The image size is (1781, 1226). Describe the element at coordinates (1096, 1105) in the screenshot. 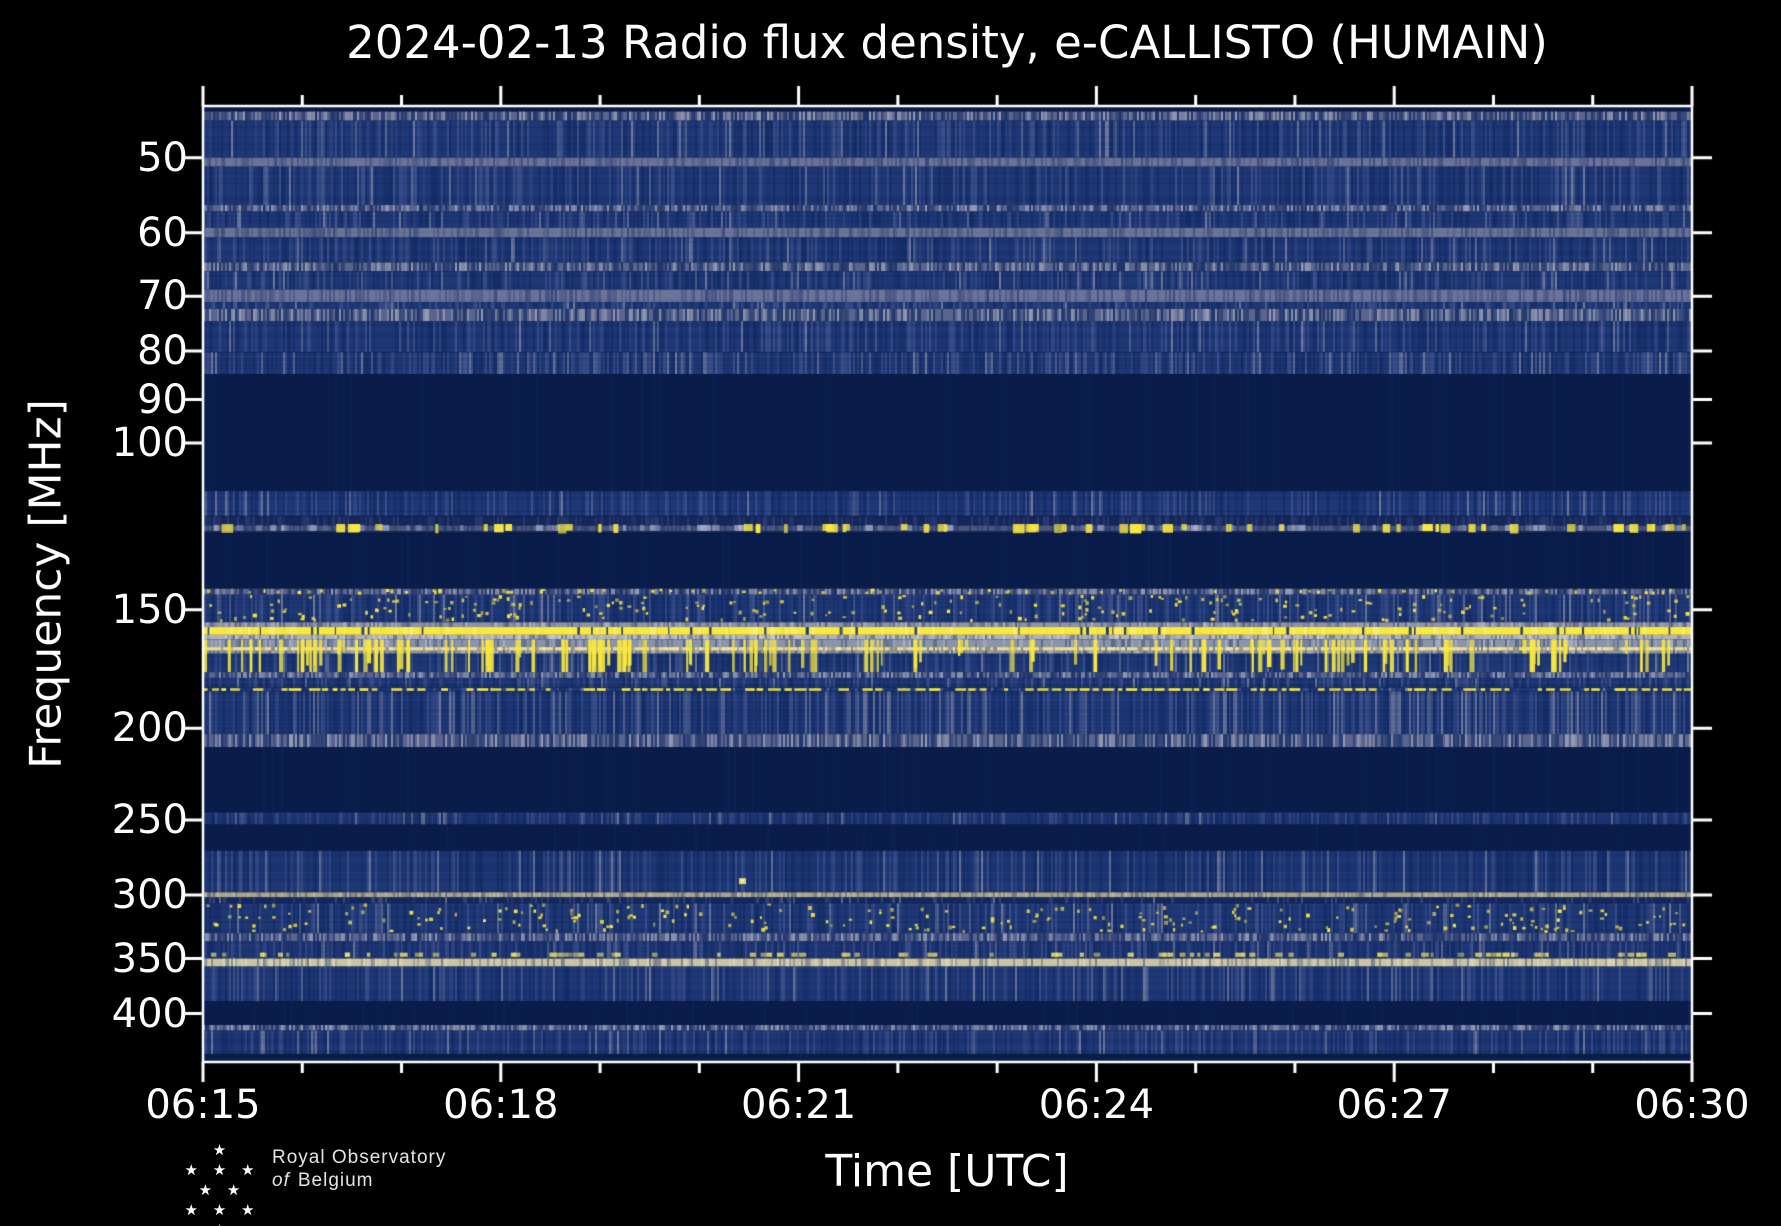

I see `x-tick-label: 06:24` at that location.